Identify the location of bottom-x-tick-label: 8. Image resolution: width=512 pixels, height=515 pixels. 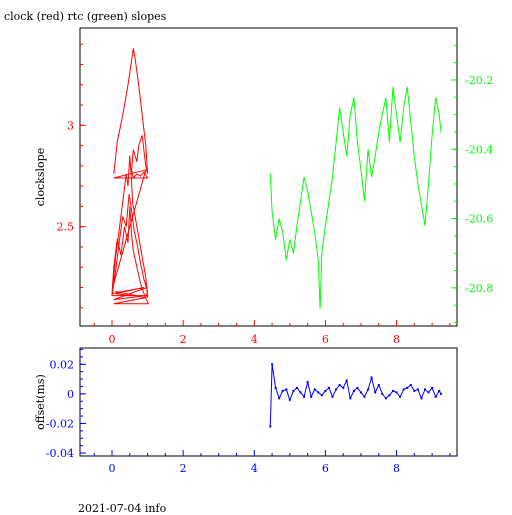
(396, 468).